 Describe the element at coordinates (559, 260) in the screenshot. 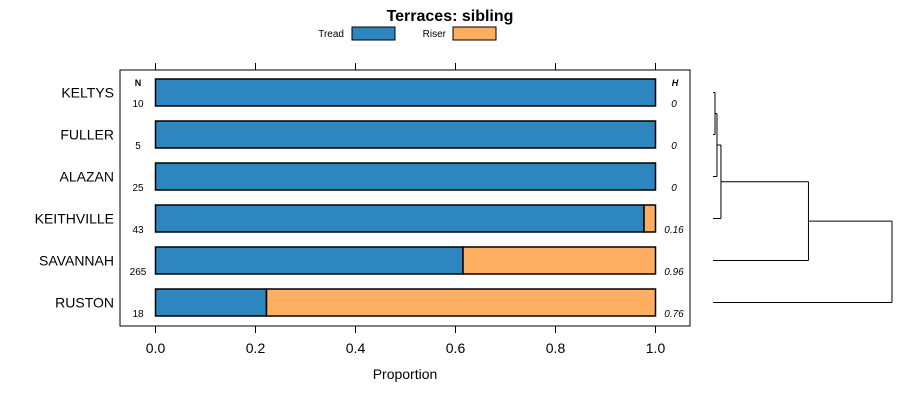

I see `bar-savannah-riser` at that location.